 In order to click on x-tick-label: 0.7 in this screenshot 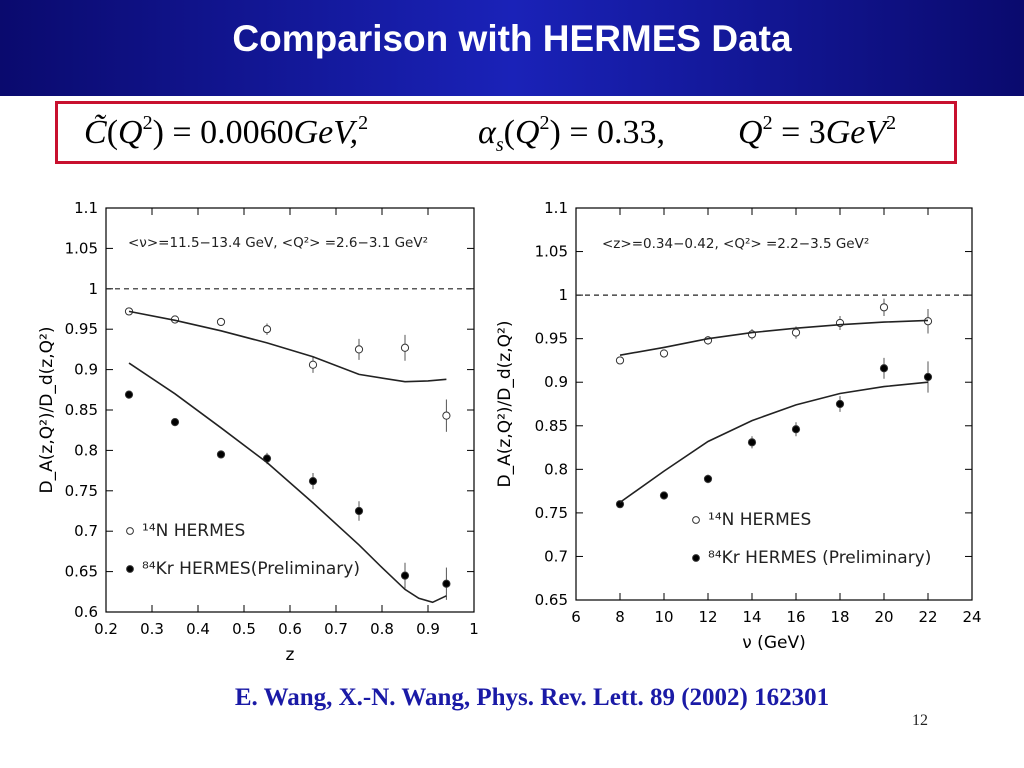, I will do `click(336, 629)`.